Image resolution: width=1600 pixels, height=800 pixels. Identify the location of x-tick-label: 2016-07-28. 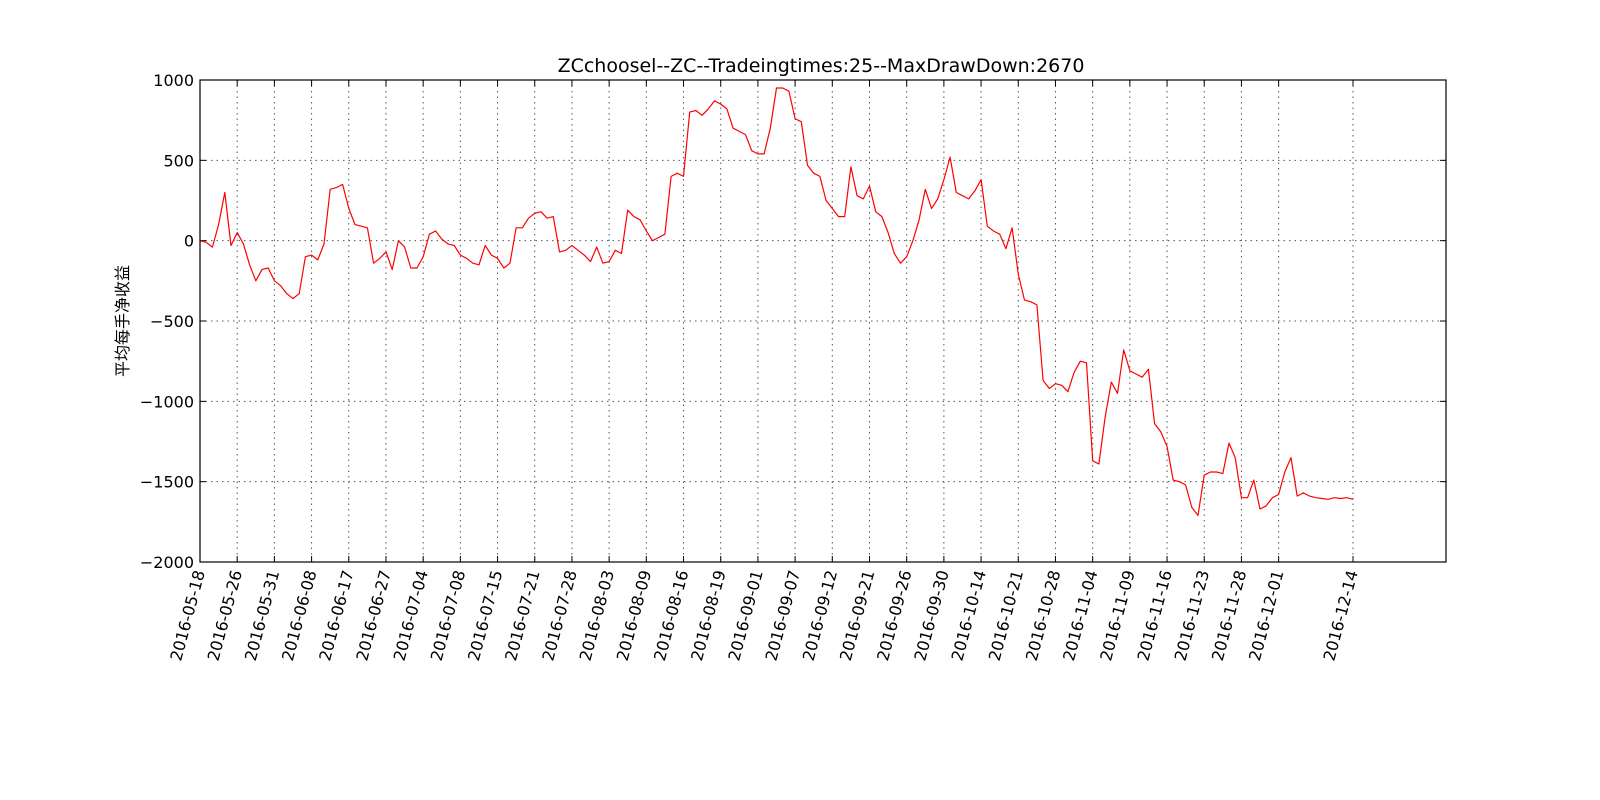
(559, 615).